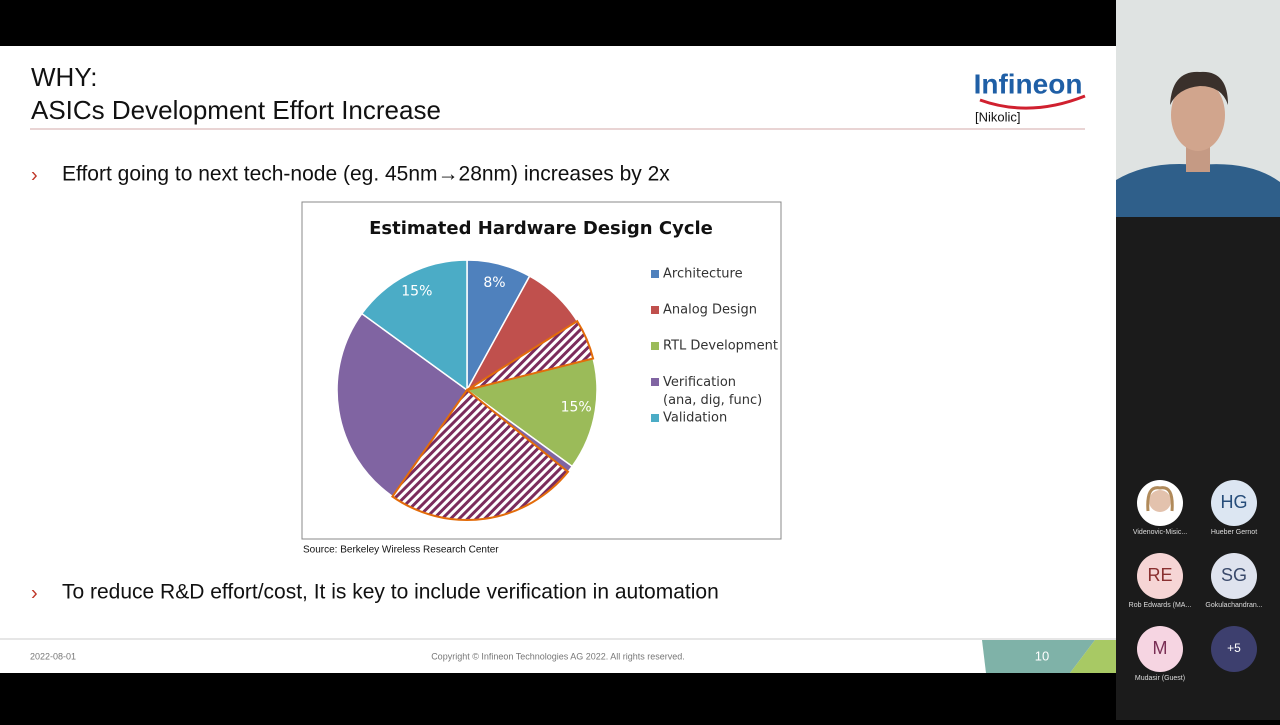 The width and height of the screenshot is (1280, 725). What do you see at coordinates (998, 116) in the screenshot?
I see `author: [Nikolic]` at bounding box center [998, 116].